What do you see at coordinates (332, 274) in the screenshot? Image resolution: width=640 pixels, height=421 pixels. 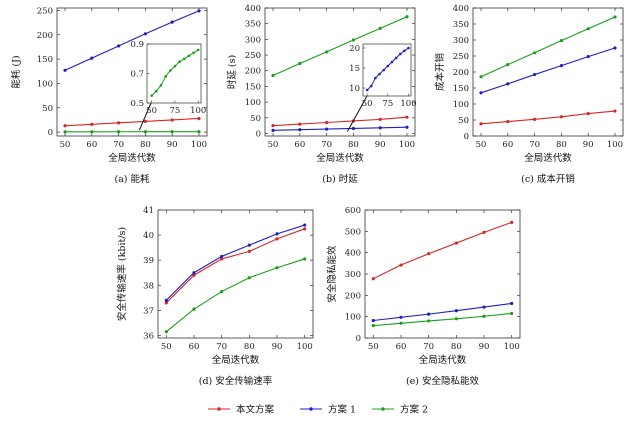 I see `y-axis-label: 安全隐私能效` at bounding box center [332, 274].